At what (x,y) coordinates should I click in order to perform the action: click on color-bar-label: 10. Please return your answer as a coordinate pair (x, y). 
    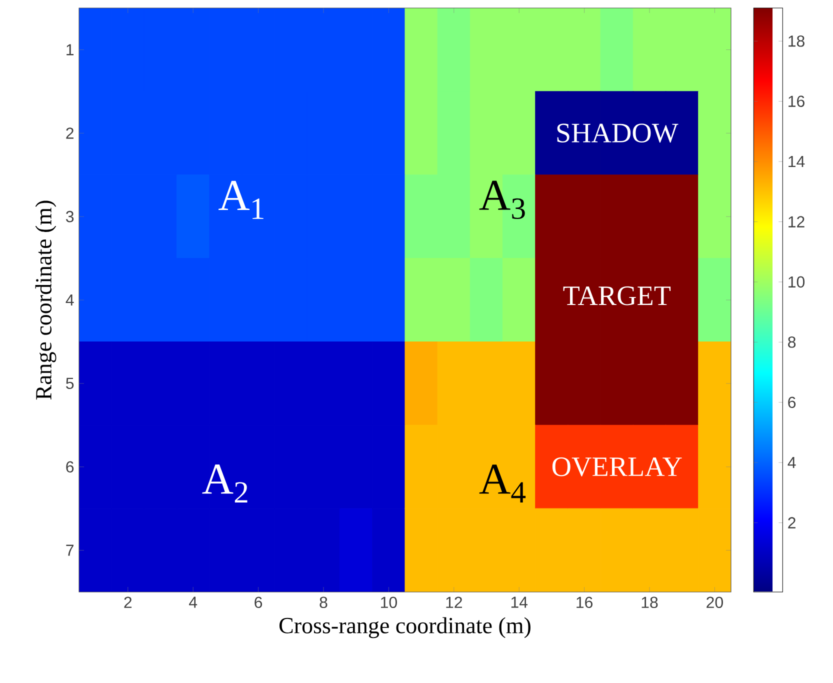
    Looking at the image, I should click on (796, 282).